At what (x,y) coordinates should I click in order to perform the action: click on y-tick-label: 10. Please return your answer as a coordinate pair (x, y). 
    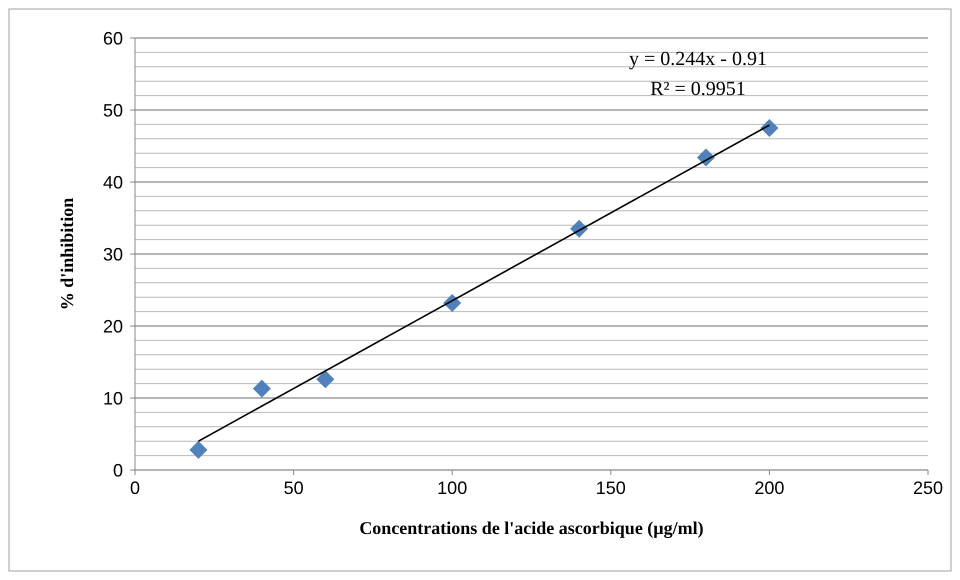
    Looking at the image, I should click on (112, 398).